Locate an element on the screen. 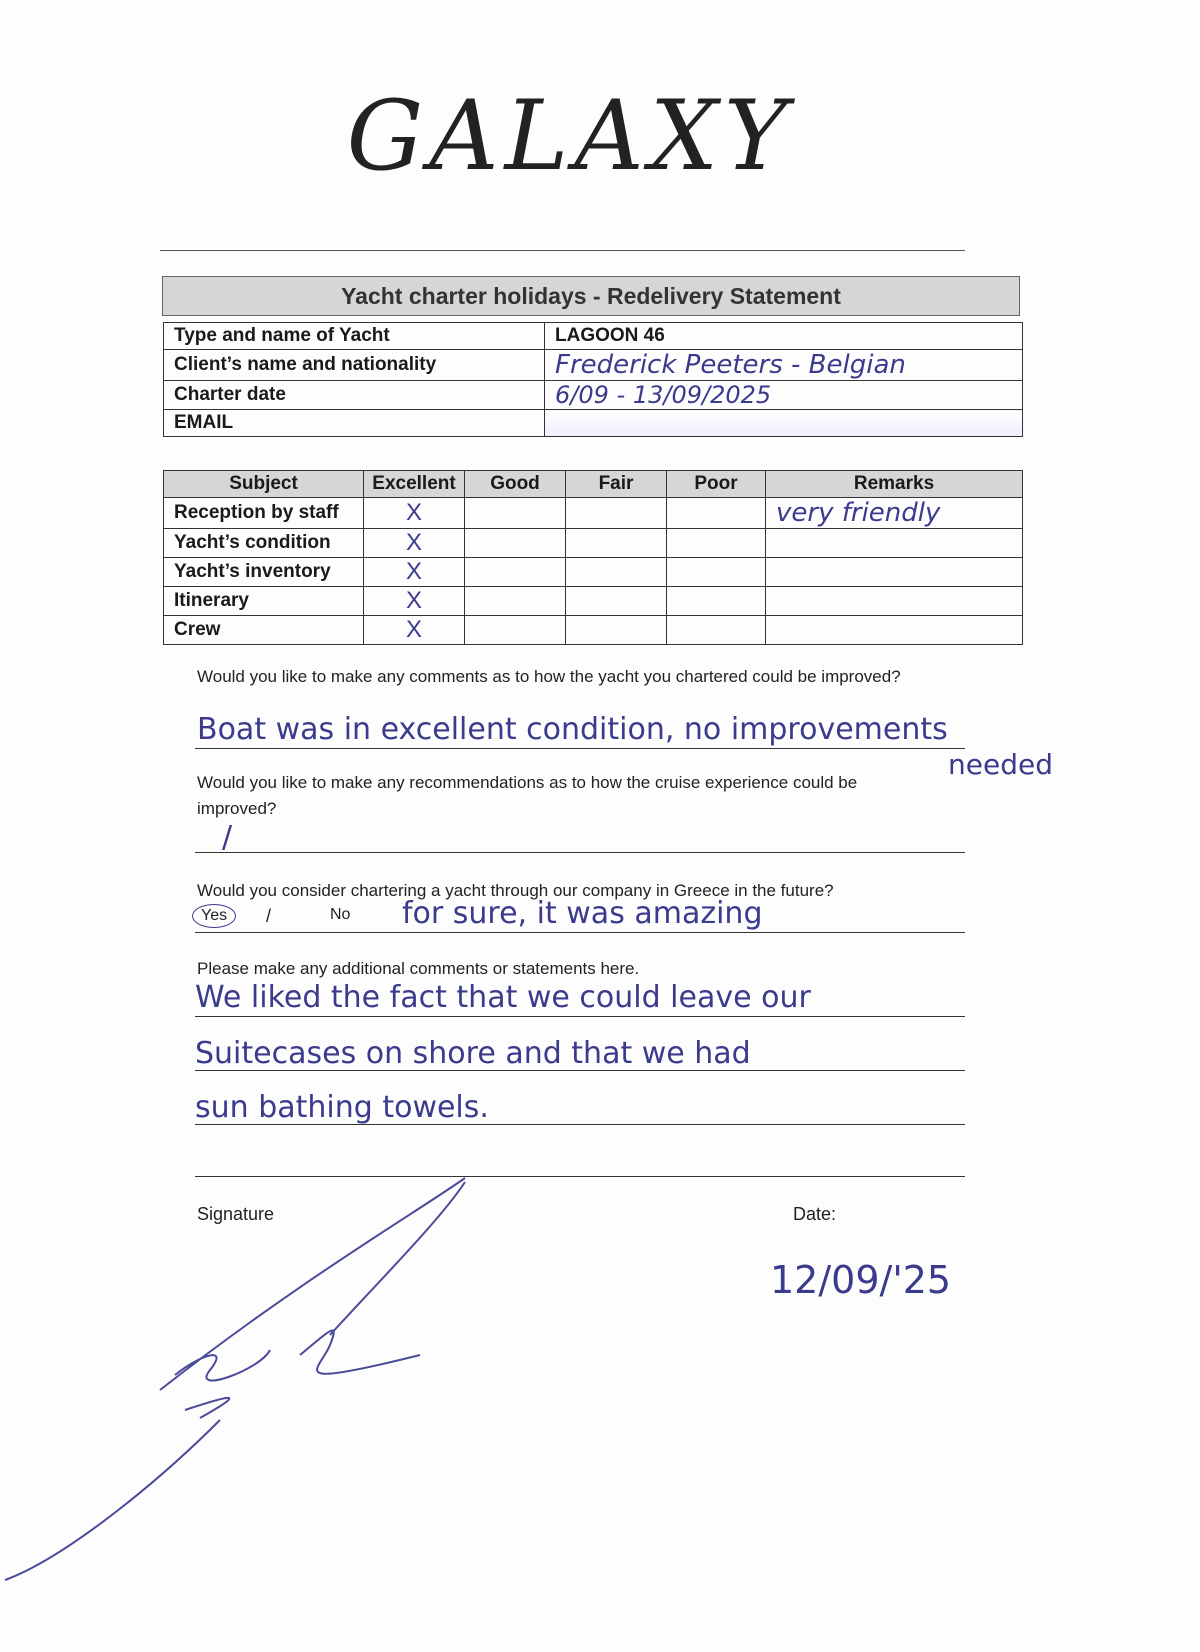  ratings-header: Subject Excellent Good Fair Poor Remarks is located at coordinates (593, 484).